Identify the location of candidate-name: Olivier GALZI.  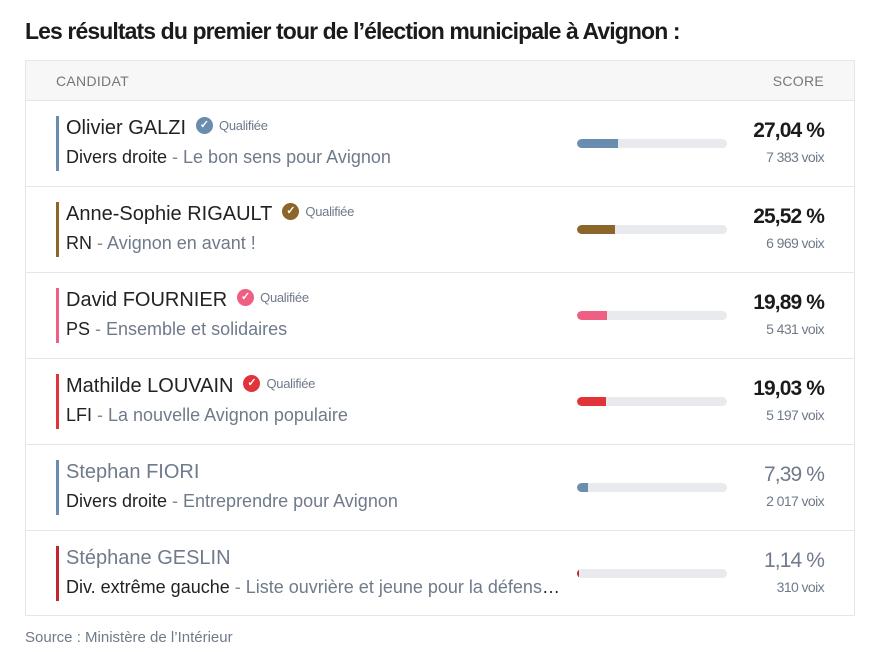
(126, 128).